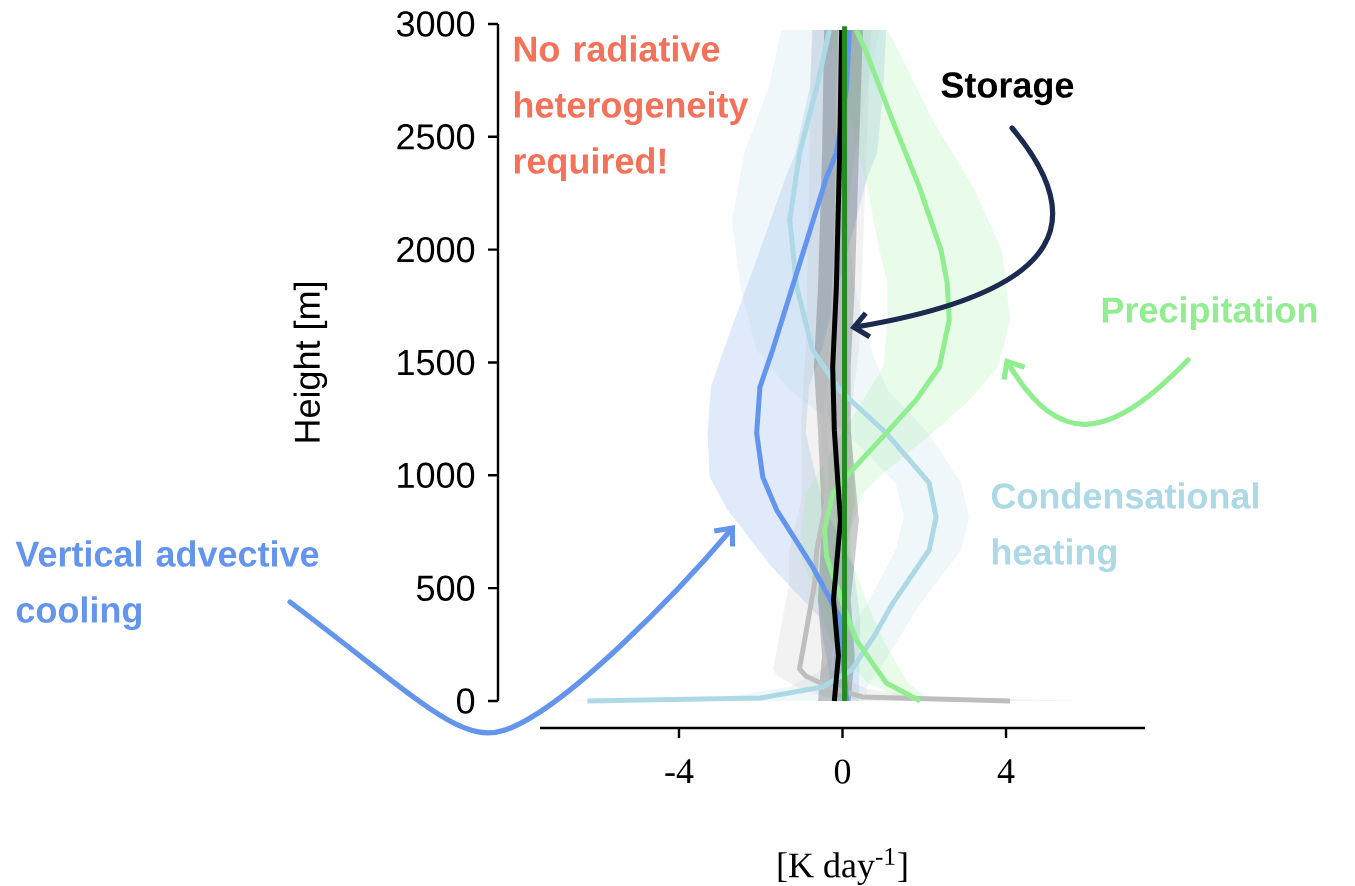 The width and height of the screenshot is (1355, 886). Describe the element at coordinates (842, 867) in the screenshot. I see `x-axis-title: [K day$^{-1}$]` at that location.